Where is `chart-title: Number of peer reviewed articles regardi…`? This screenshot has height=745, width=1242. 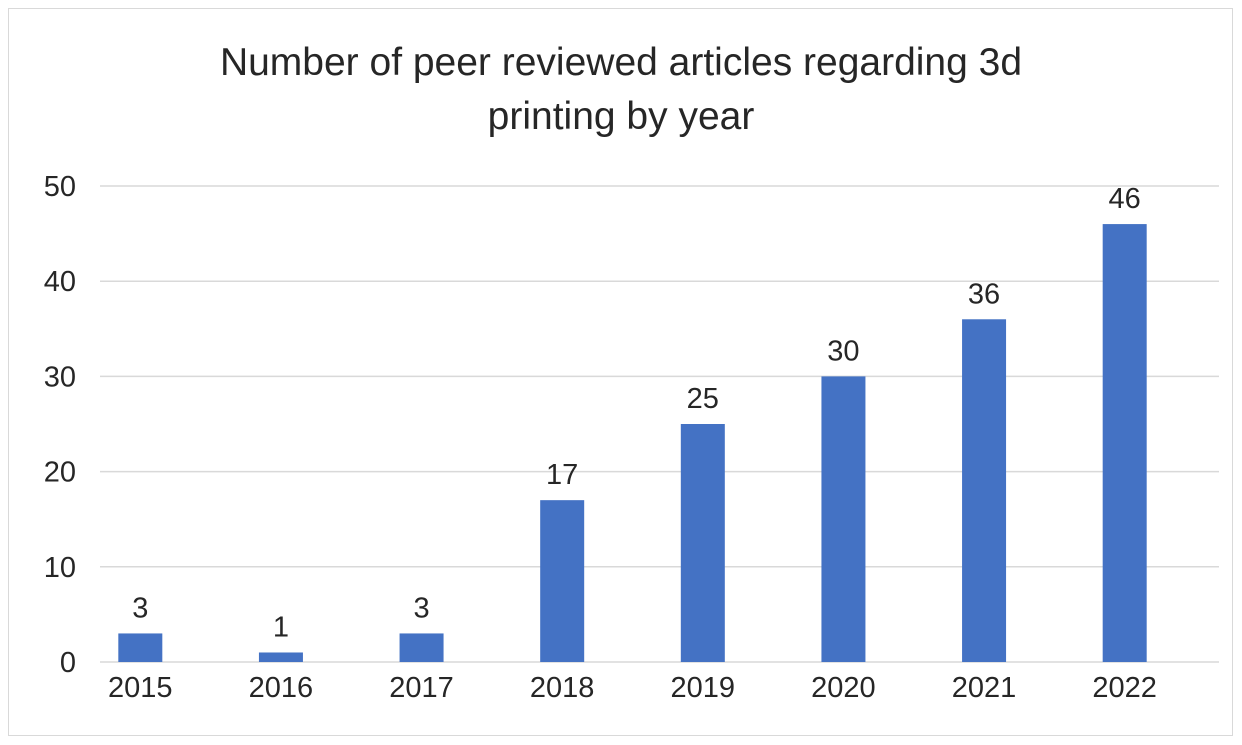 chart-title: Number of peer reviewed articles regardi… is located at coordinates (621, 89).